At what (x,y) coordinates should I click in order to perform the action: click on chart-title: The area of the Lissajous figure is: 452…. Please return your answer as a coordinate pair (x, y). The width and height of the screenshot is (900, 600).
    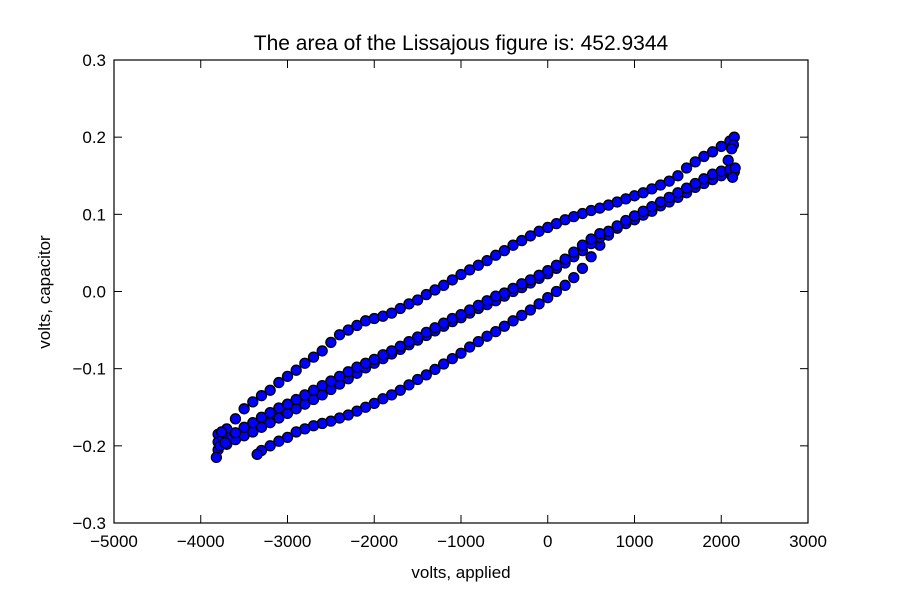
    Looking at the image, I should click on (461, 43).